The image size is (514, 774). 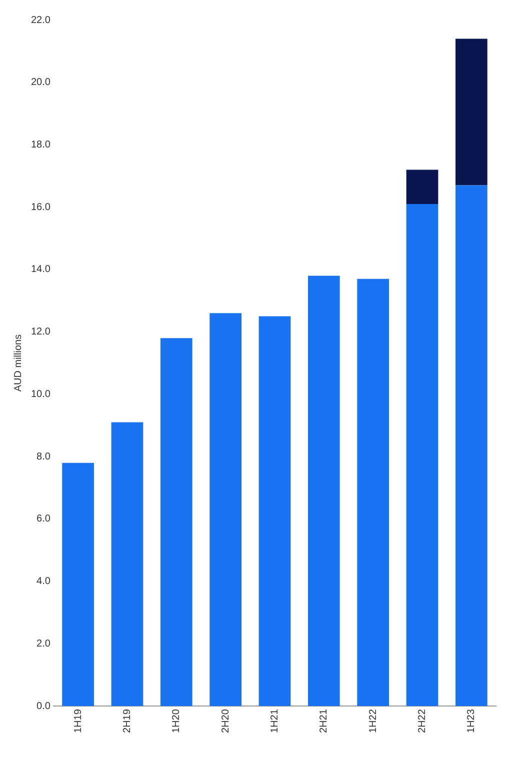 What do you see at coordinates (226, 720) in the screenshot?
I see `x-tick-label: 2H20` at bounding box center [226, 720].